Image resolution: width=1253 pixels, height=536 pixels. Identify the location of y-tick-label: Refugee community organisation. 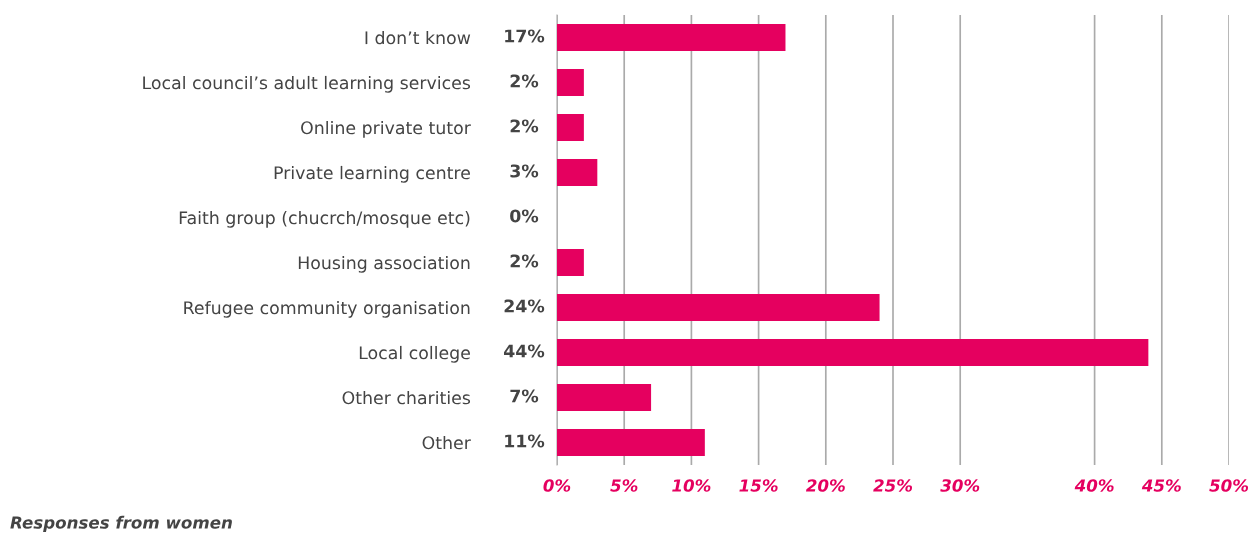
(327, 309).